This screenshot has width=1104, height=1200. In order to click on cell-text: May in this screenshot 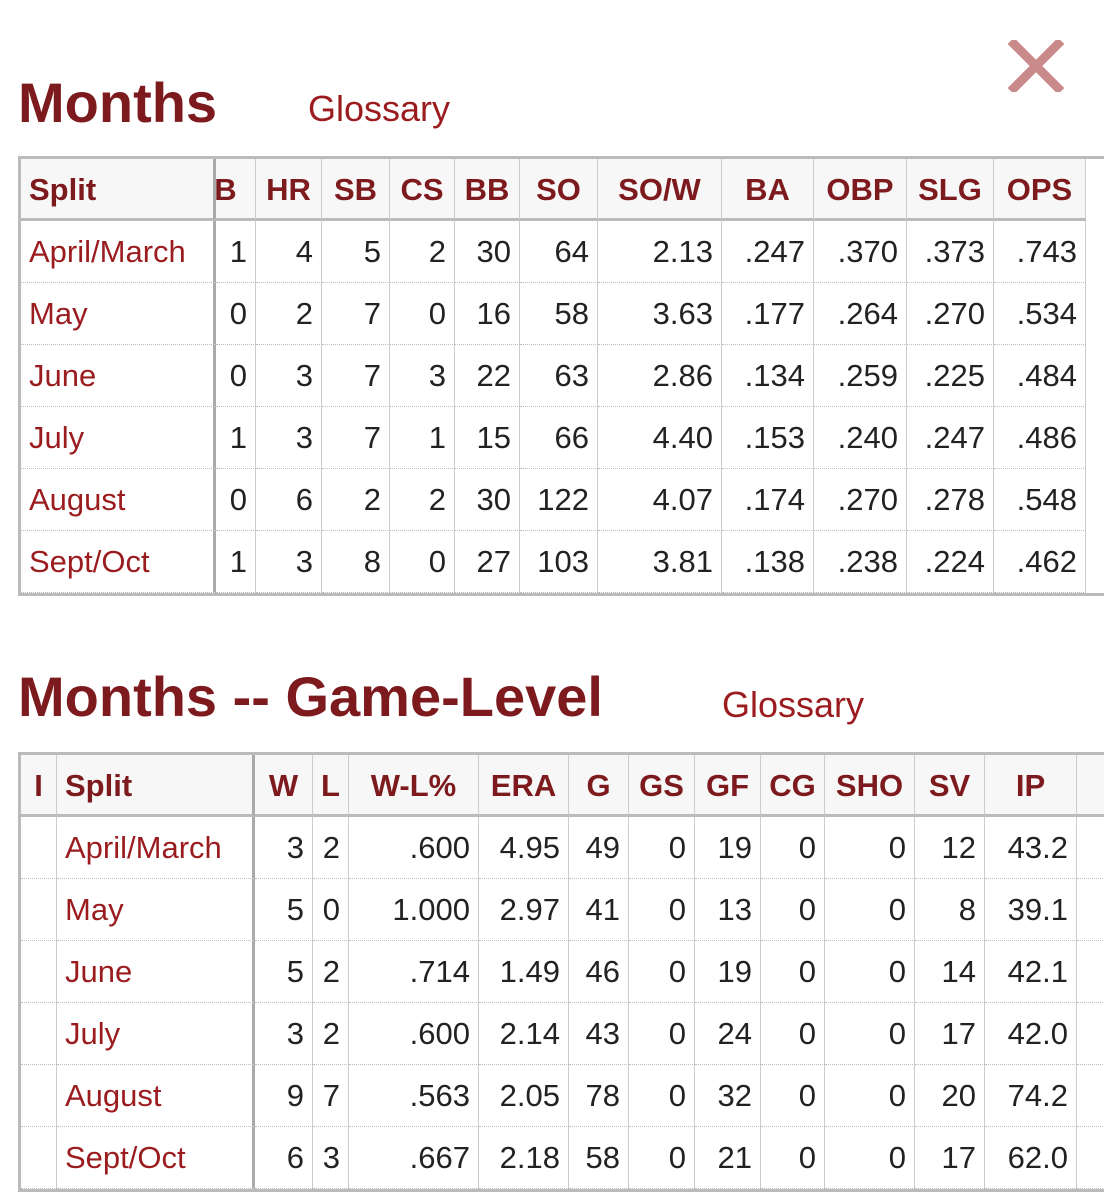, I will do `click(58, 313)`.